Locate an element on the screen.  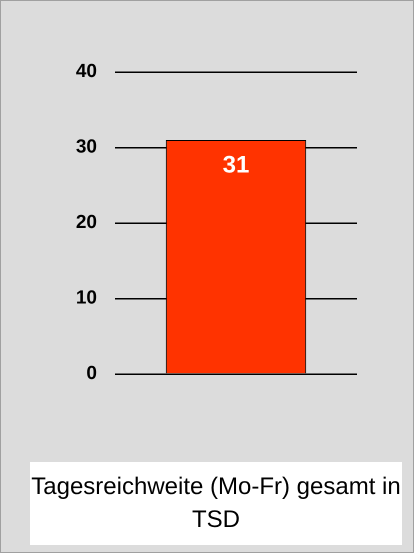
y-tick-label: 10 is located at coordinates (86, 298).